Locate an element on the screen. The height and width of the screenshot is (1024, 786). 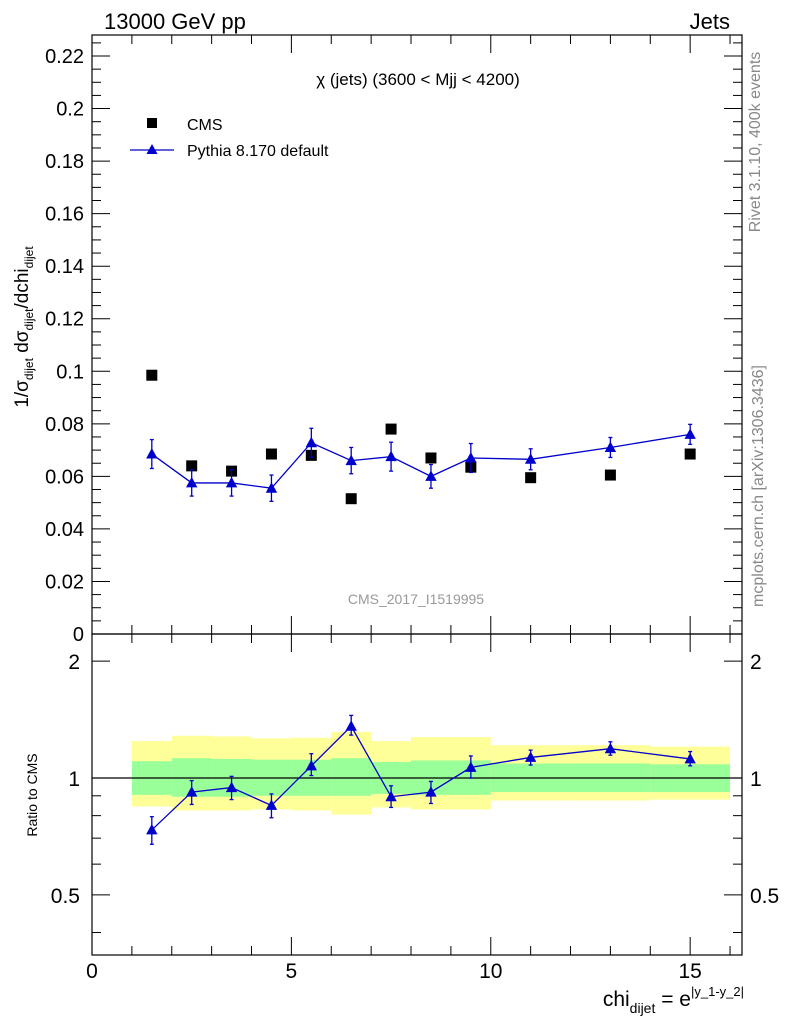
x-tick-label: 15 is located at coordinates (689, 971).